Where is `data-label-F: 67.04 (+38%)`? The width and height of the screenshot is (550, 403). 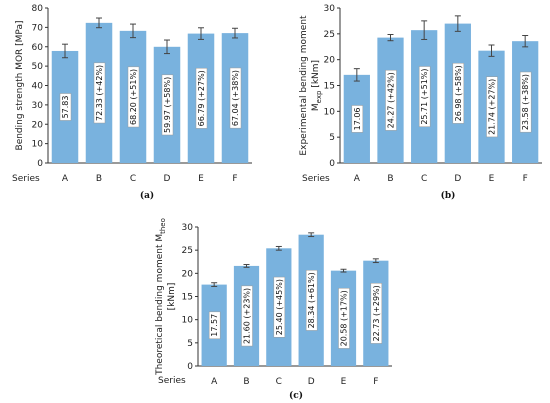 data-label-F: 67.04 (+38%) is located at coordinates (235, 98).